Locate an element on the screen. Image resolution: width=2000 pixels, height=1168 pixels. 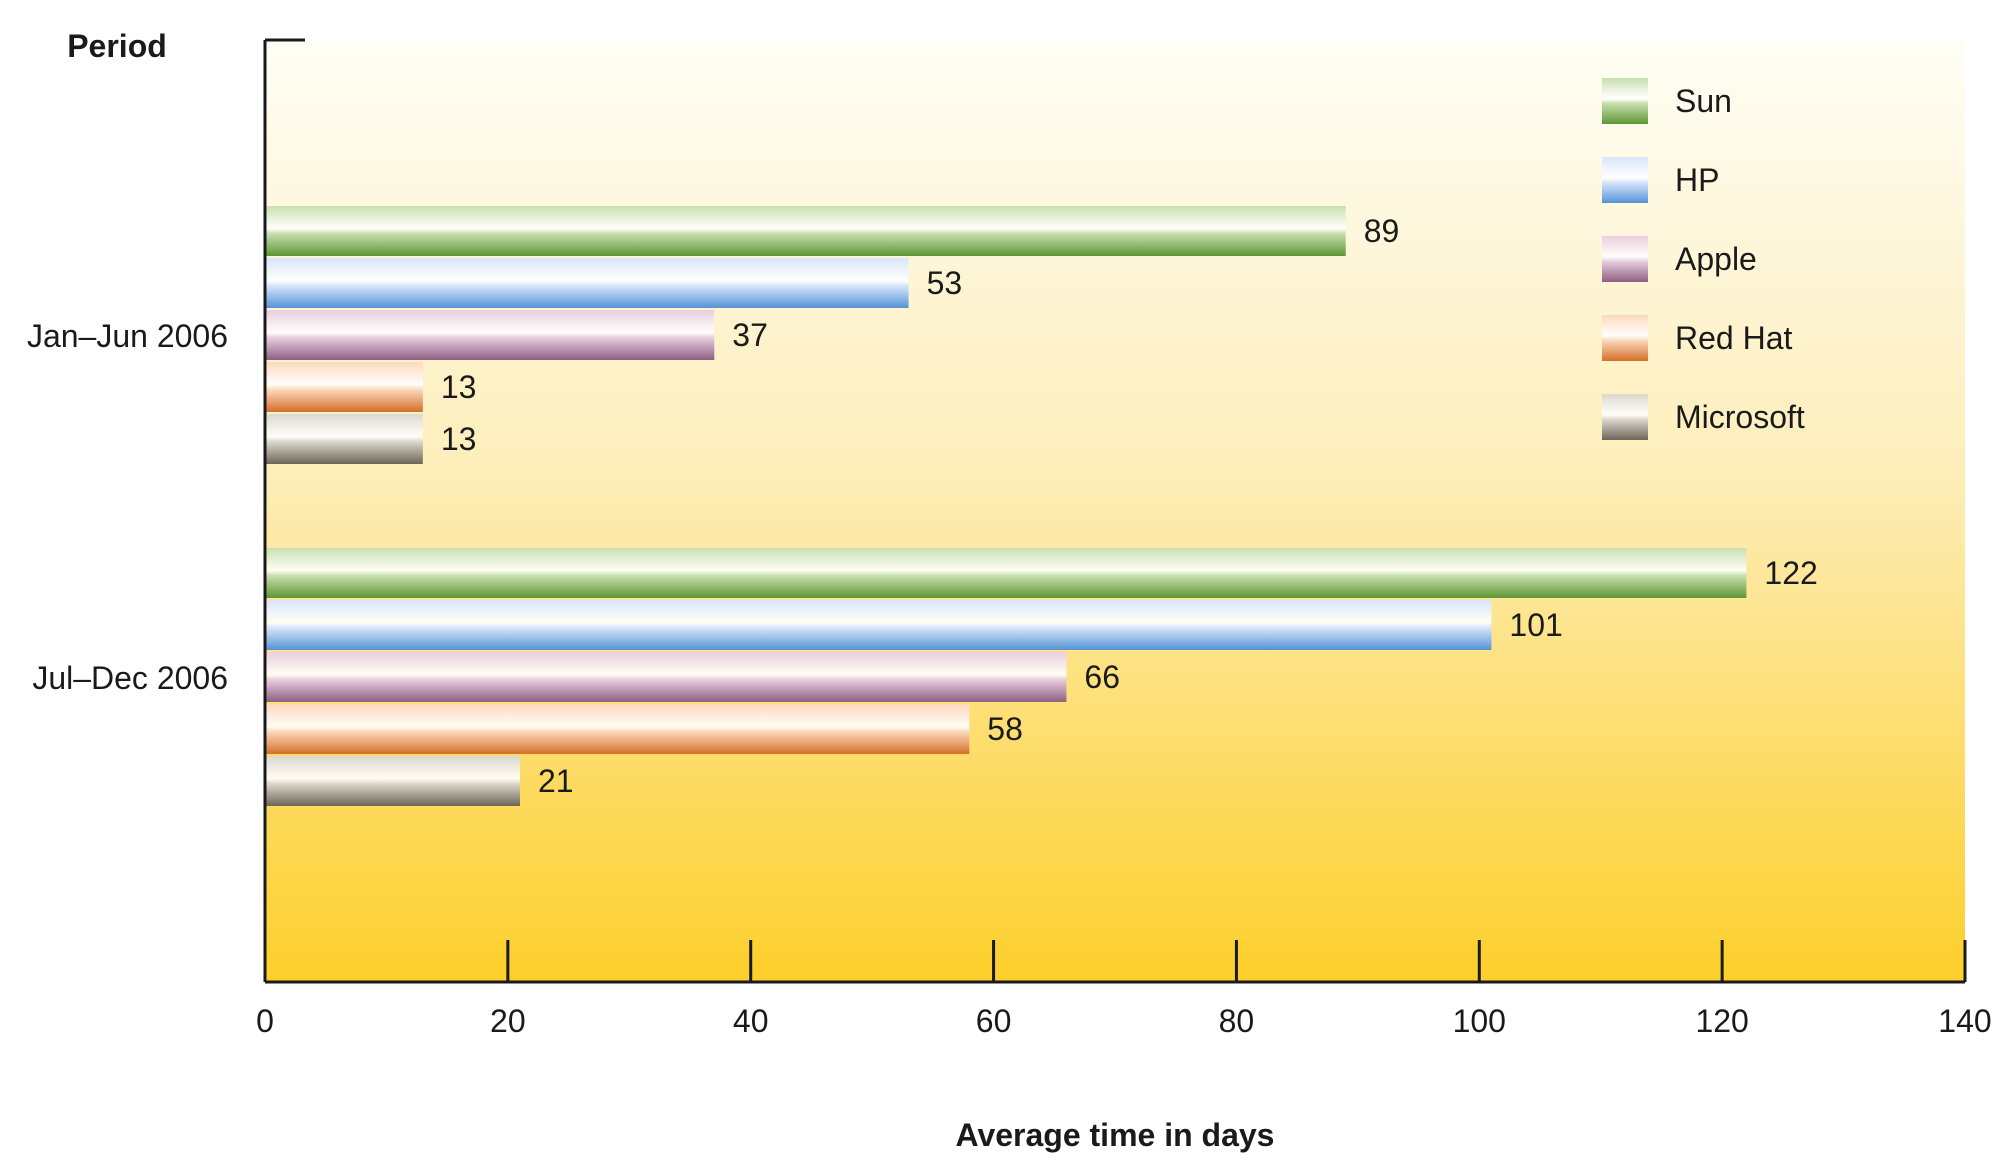
data-label-red-hat-jul-dec-2006: 58 is located at coordinates (1005, 729).